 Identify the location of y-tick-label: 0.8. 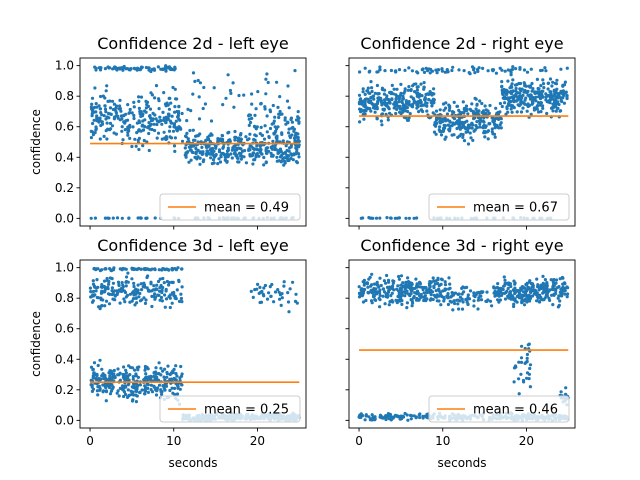
(64, 96).